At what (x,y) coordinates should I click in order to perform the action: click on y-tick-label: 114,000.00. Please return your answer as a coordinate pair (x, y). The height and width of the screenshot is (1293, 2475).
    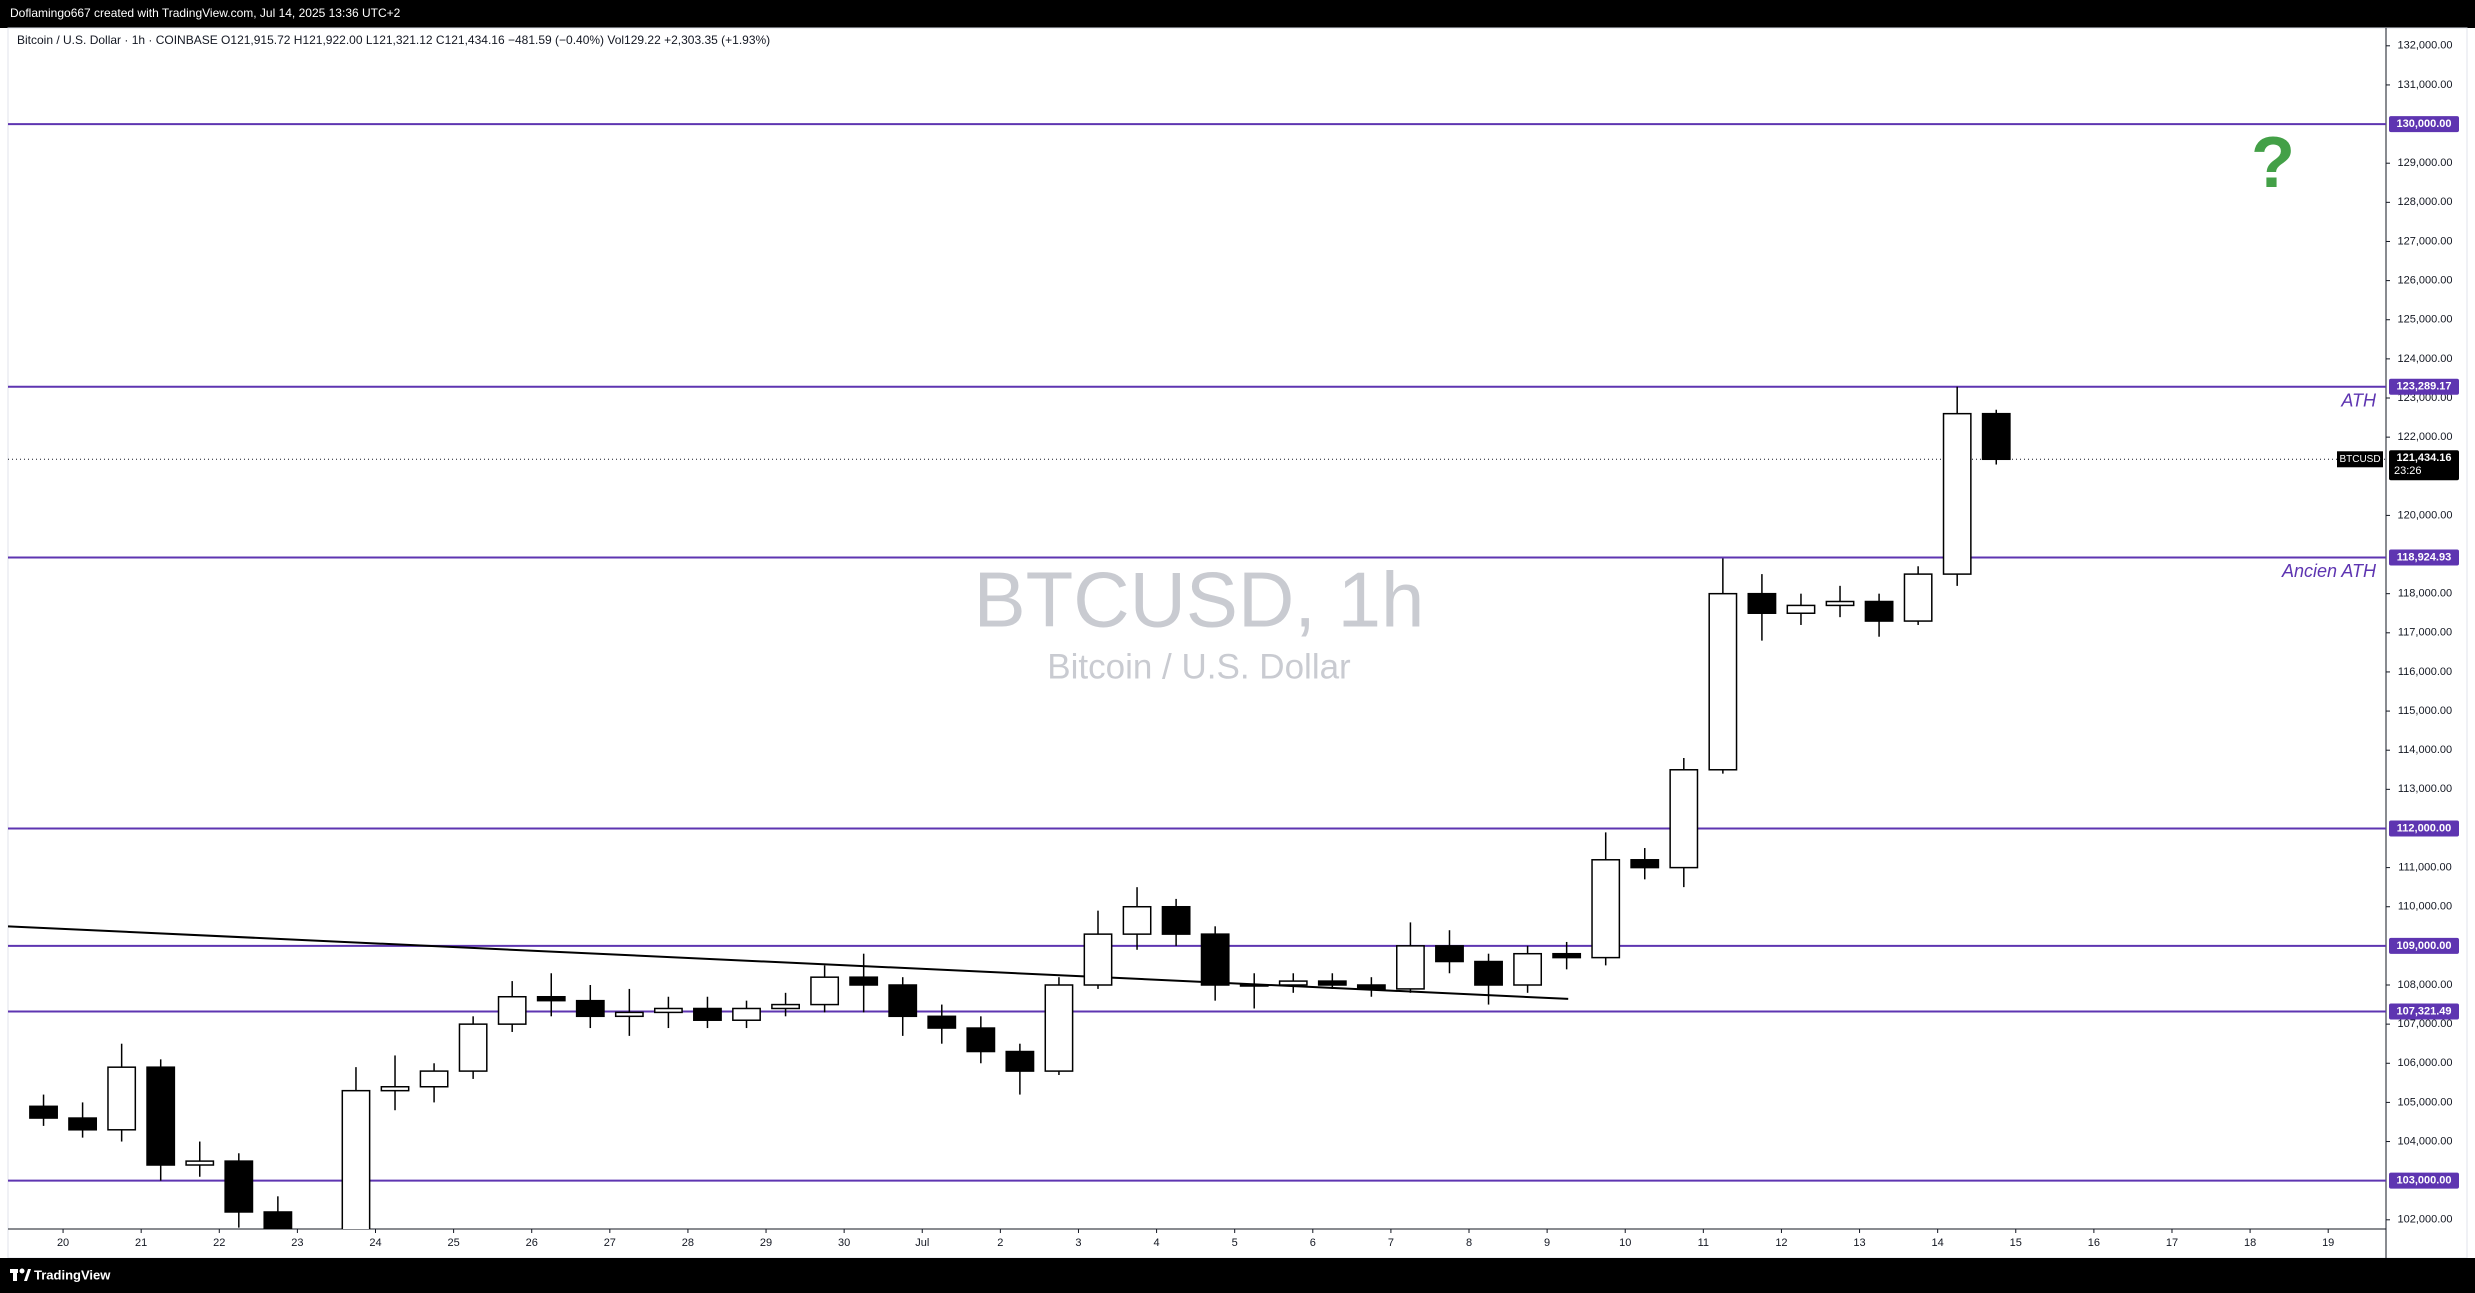
    Looking at the image, I should click on (2425, 750).